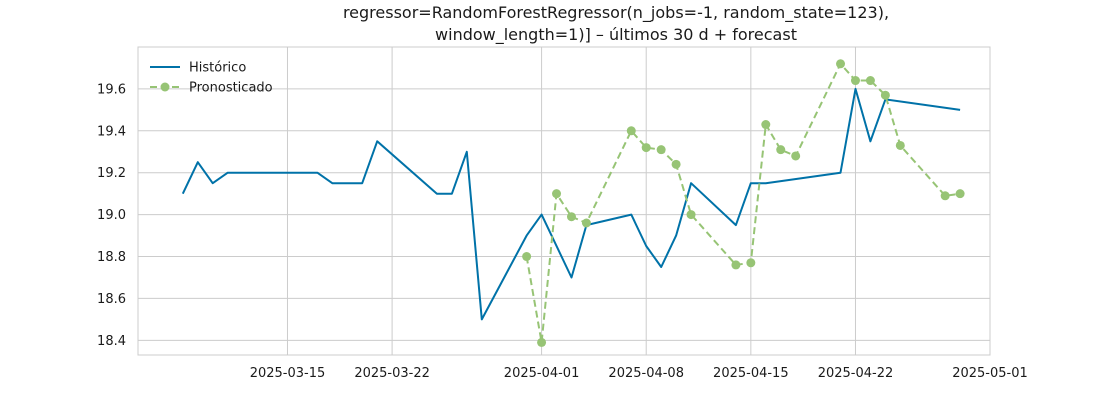 This screenshot has height=400, width=1100. I want to click on x-tick-label: 2025-03-22, so click(392, 373).